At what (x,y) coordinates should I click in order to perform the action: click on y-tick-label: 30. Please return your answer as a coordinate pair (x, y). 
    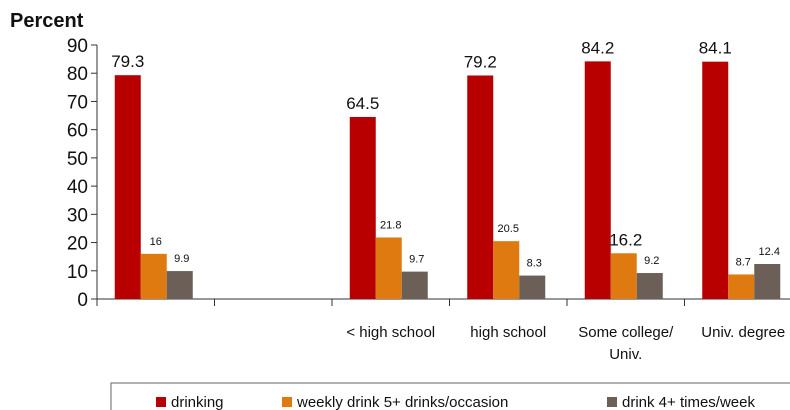
    Looking at the image, I should click on (77, 215).